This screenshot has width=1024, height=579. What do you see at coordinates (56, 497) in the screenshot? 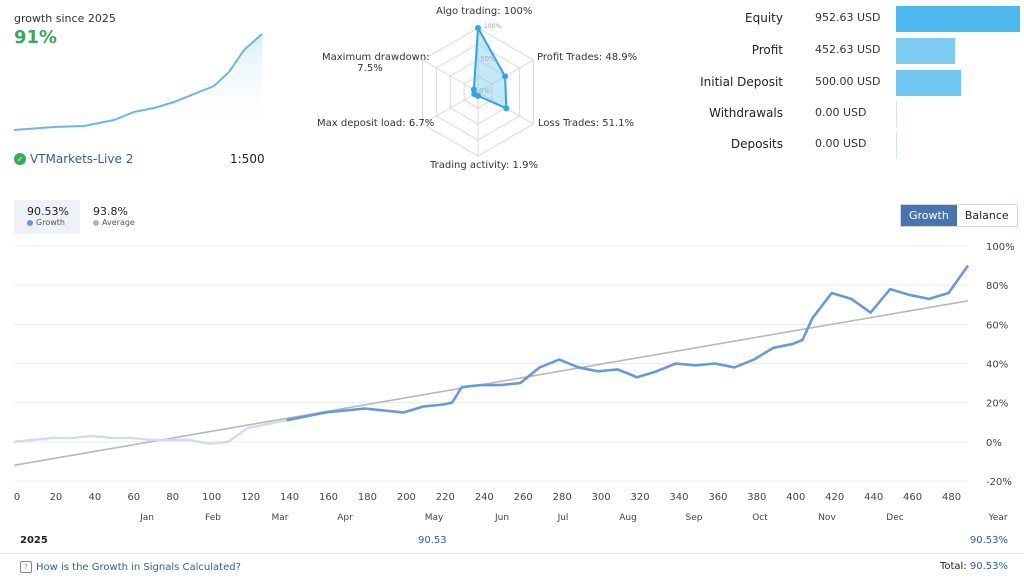
I see `x-tick-label: 20` at bounding box center [56, 497].